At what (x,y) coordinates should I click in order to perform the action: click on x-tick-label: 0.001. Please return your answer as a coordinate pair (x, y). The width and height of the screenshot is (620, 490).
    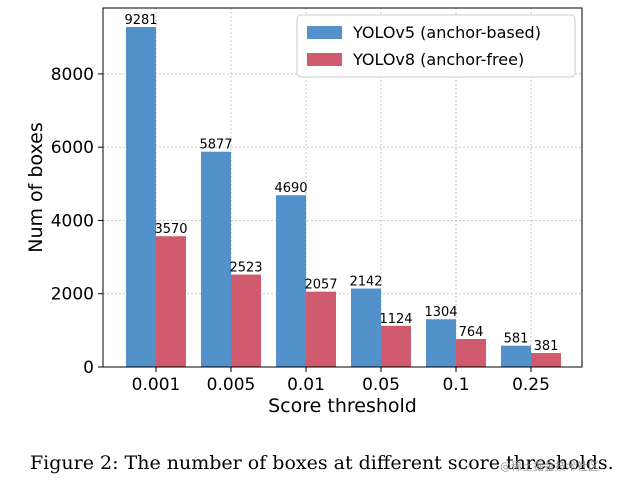
    Looking at the image, I should click on (156, 385).